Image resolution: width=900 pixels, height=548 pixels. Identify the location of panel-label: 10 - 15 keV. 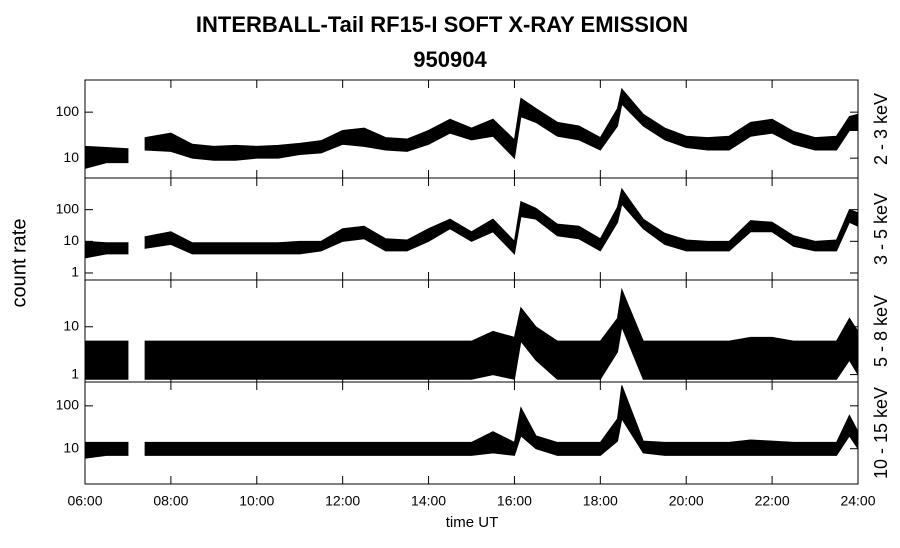
(881, 433).